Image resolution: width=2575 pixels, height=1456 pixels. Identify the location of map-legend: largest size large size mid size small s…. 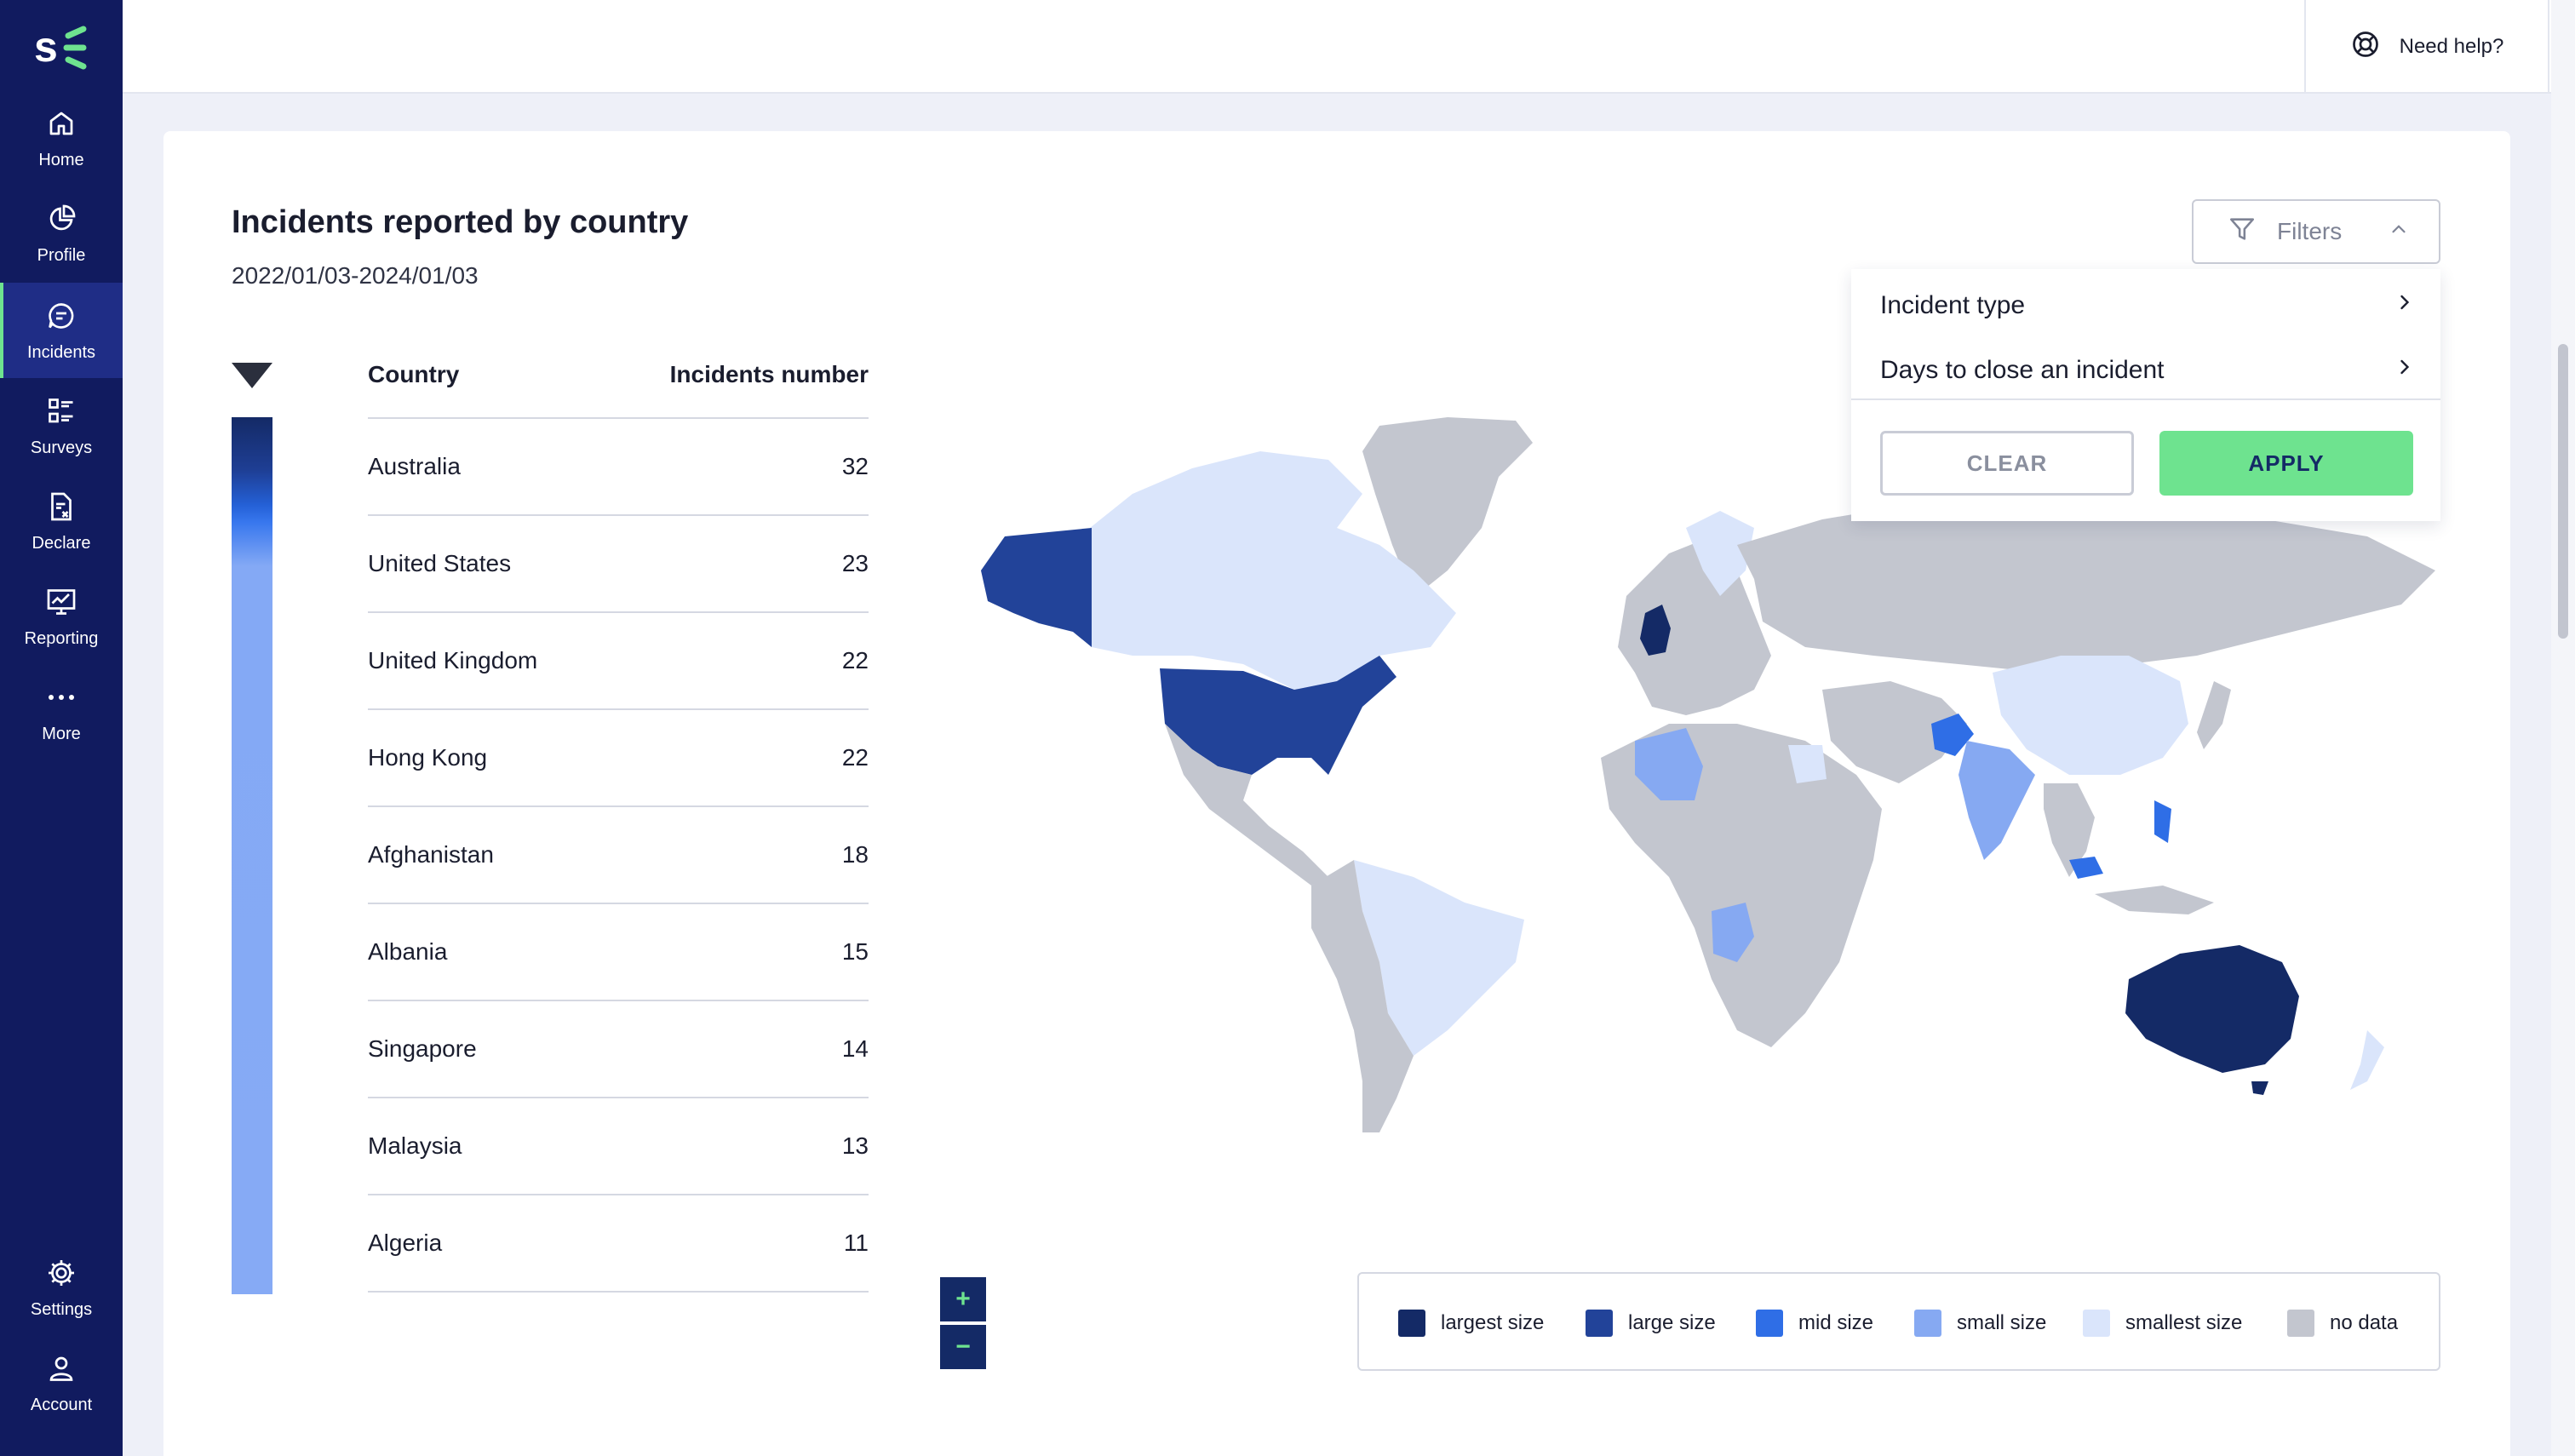
(1898, 1322).